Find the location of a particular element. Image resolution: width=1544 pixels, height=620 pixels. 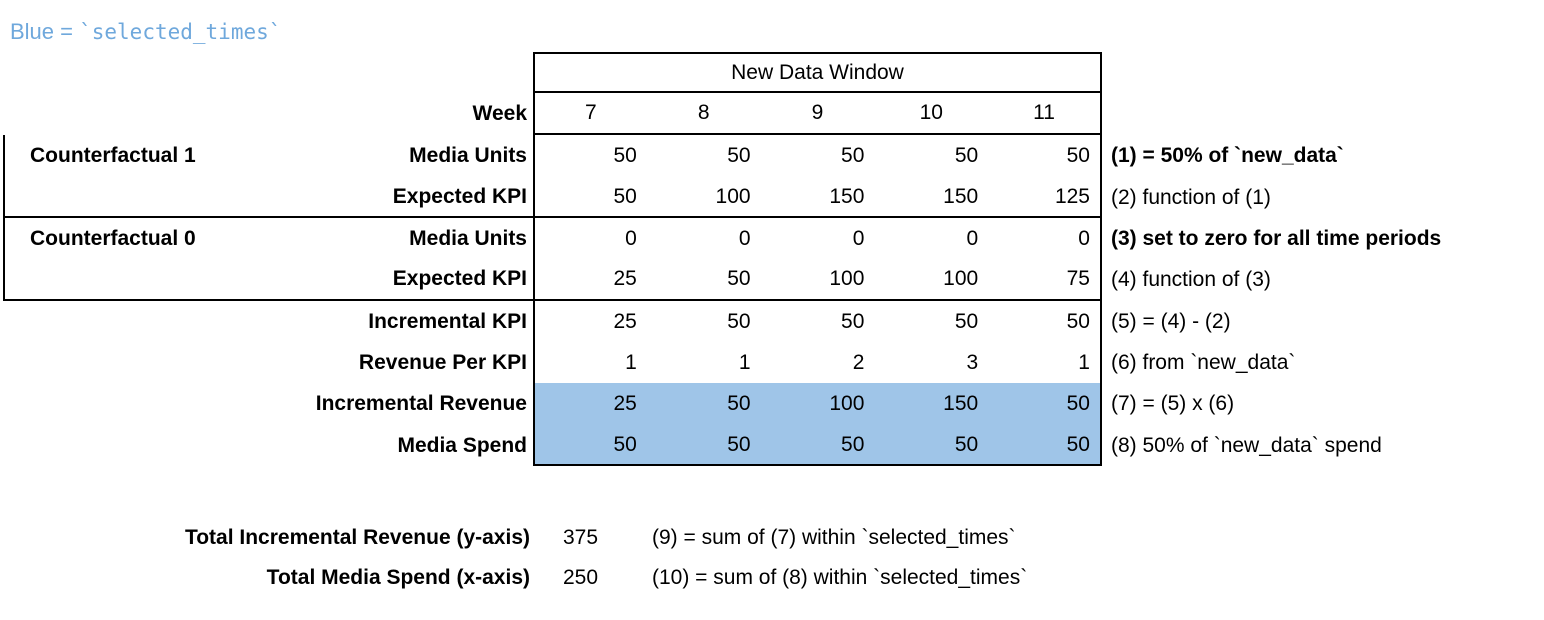

highlighted-value-cell: 25 is located at coordinates (590, 404).